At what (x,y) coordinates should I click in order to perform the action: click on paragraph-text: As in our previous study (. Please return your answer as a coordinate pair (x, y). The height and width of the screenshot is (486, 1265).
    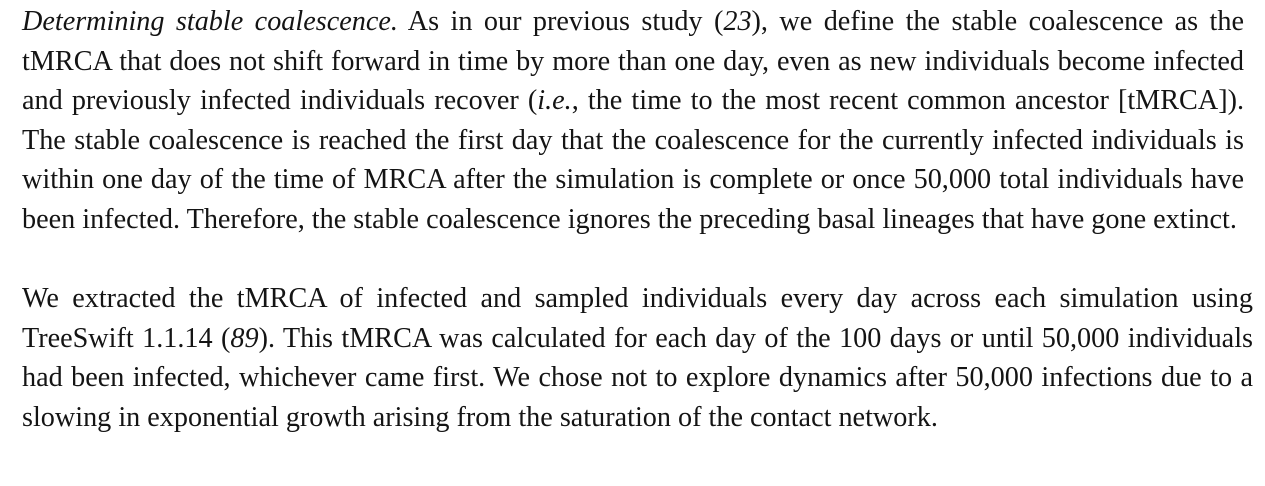
    Looking at the image, I should click on (560, 21).